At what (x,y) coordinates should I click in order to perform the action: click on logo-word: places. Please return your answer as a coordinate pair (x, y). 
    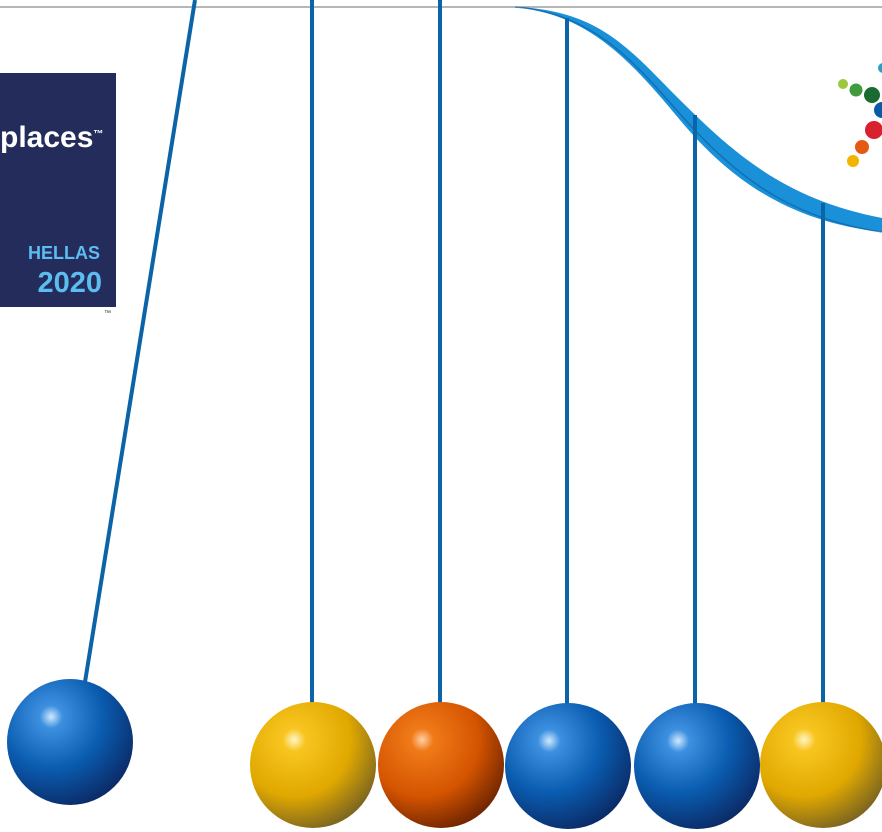
    Looking at the image, I should click on (46, 137).